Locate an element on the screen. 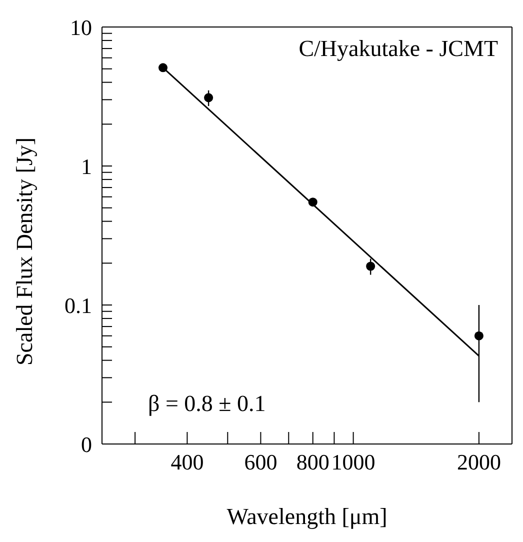  x-tick-label: 800 is located at coordinates (313, 462).